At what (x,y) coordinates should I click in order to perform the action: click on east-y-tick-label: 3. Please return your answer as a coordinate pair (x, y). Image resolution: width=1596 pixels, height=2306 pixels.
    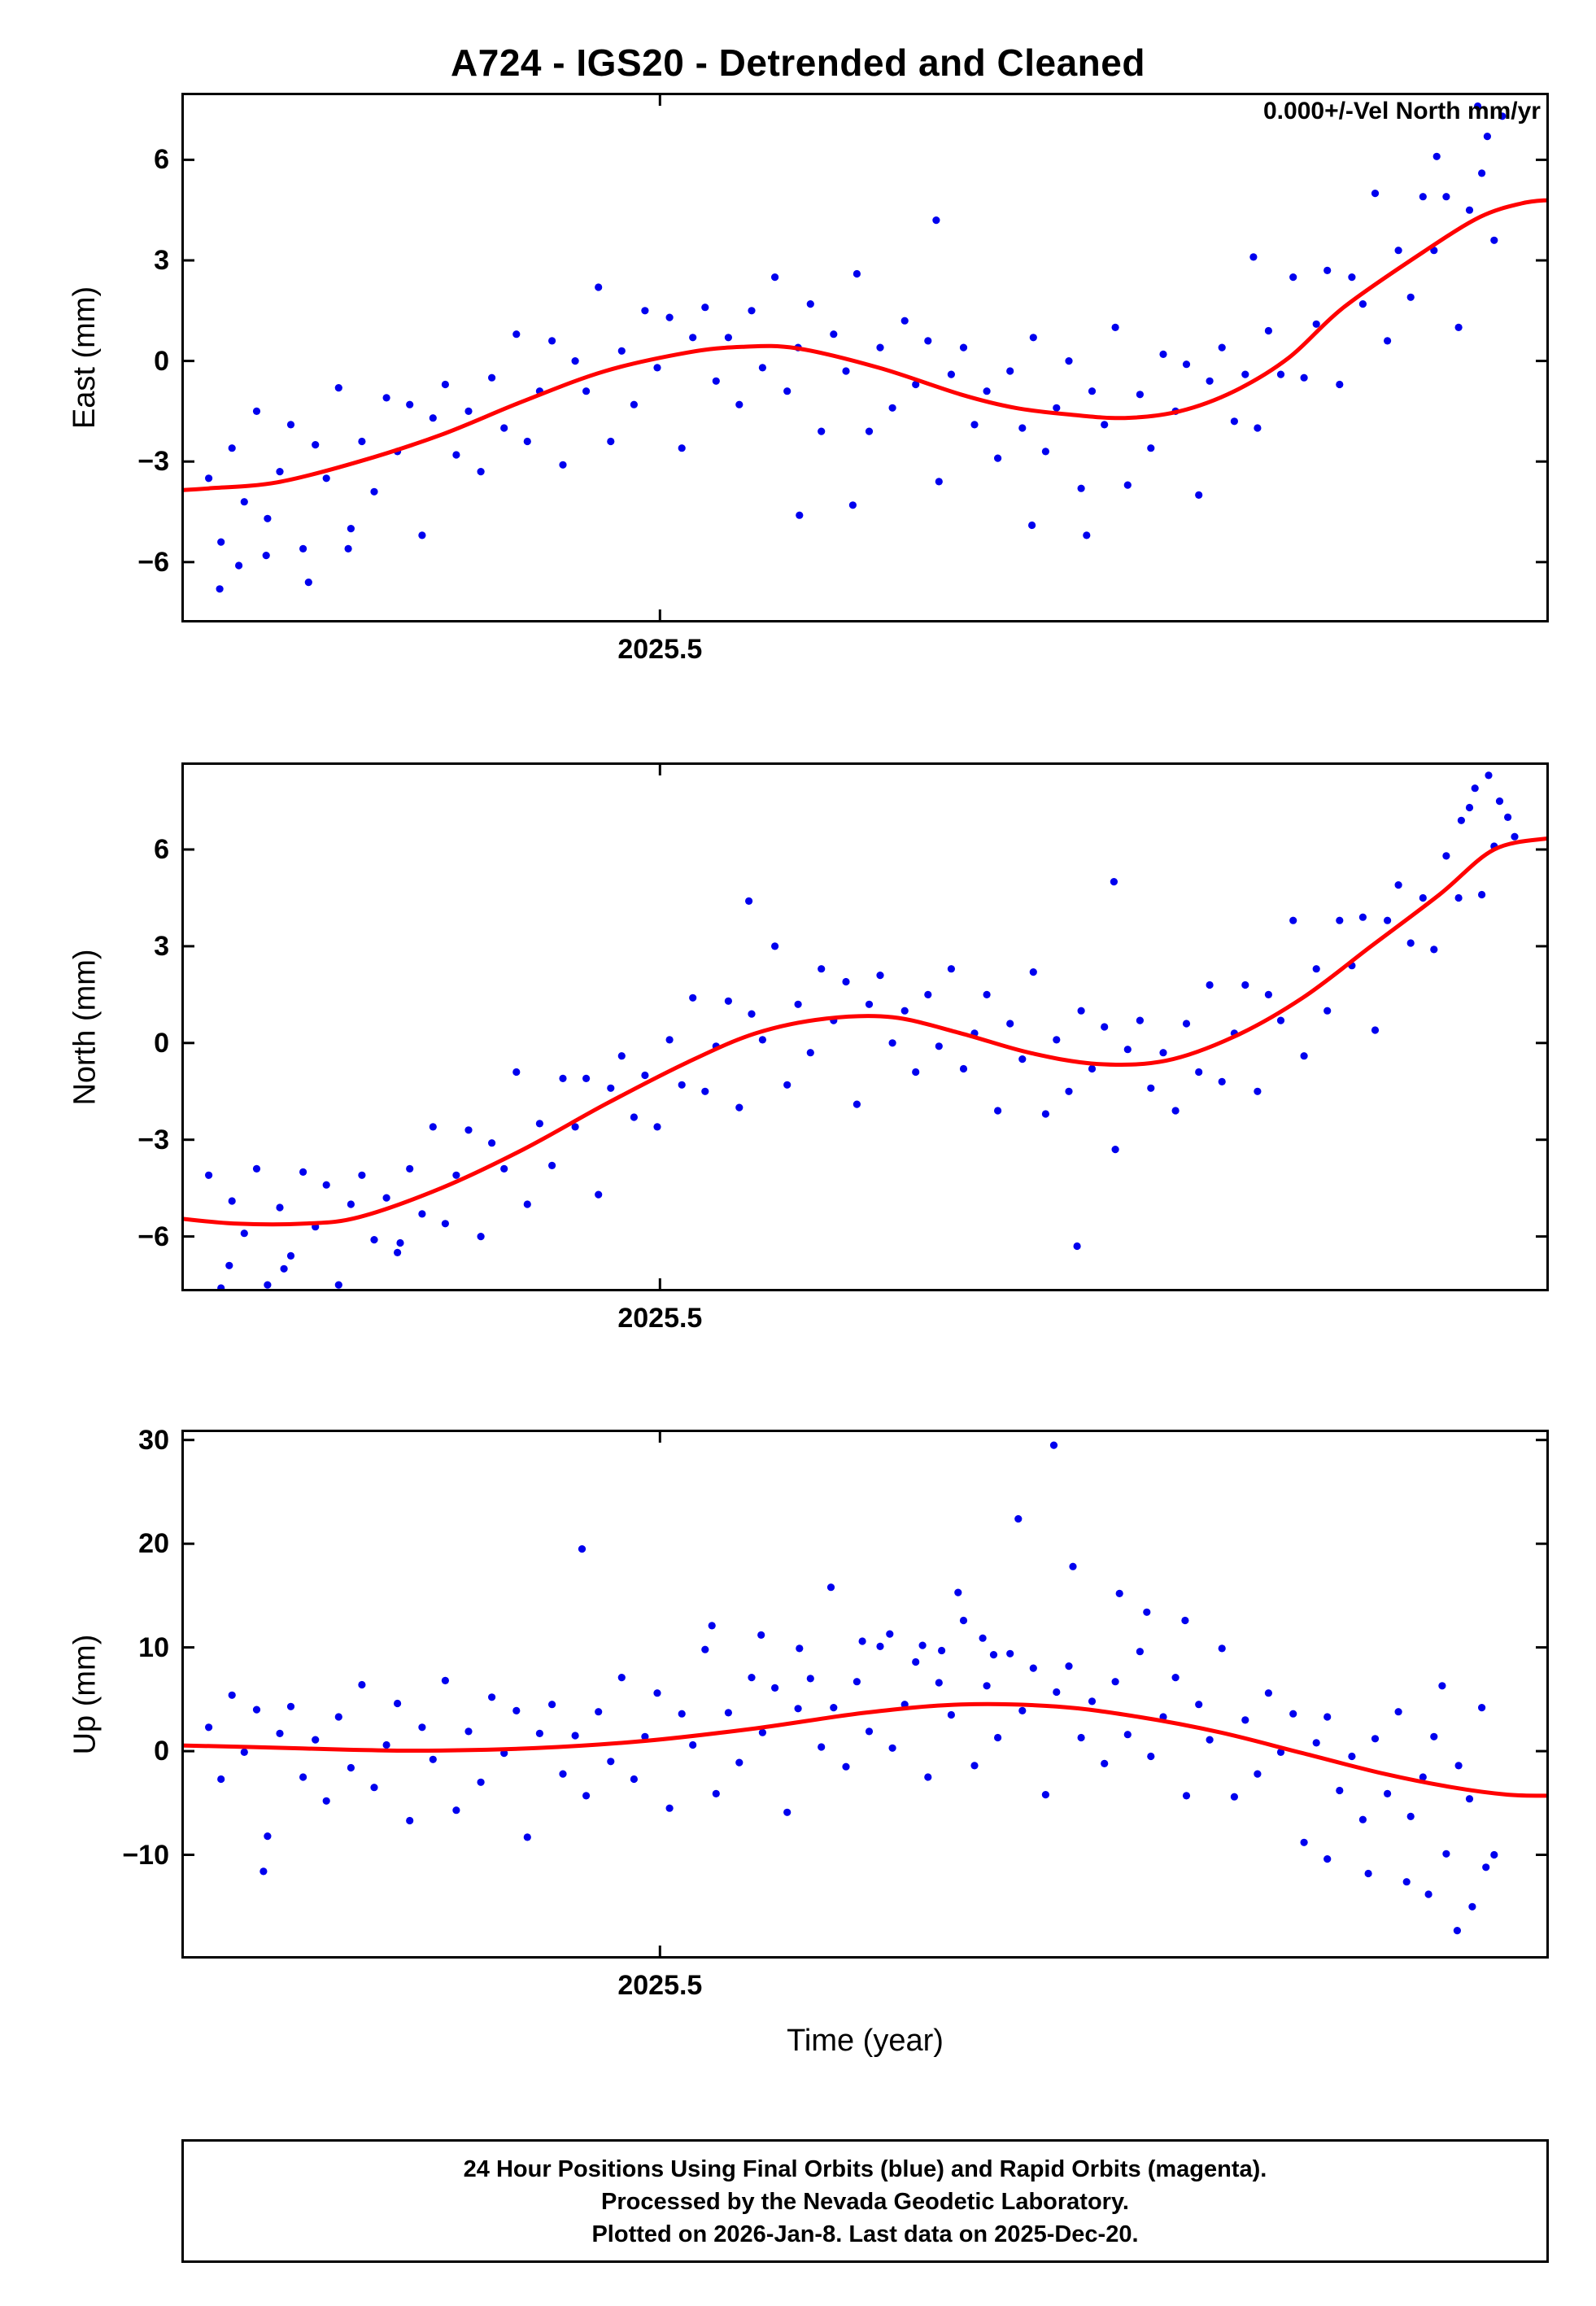
    Looking at the image, I should click on (161, 260).